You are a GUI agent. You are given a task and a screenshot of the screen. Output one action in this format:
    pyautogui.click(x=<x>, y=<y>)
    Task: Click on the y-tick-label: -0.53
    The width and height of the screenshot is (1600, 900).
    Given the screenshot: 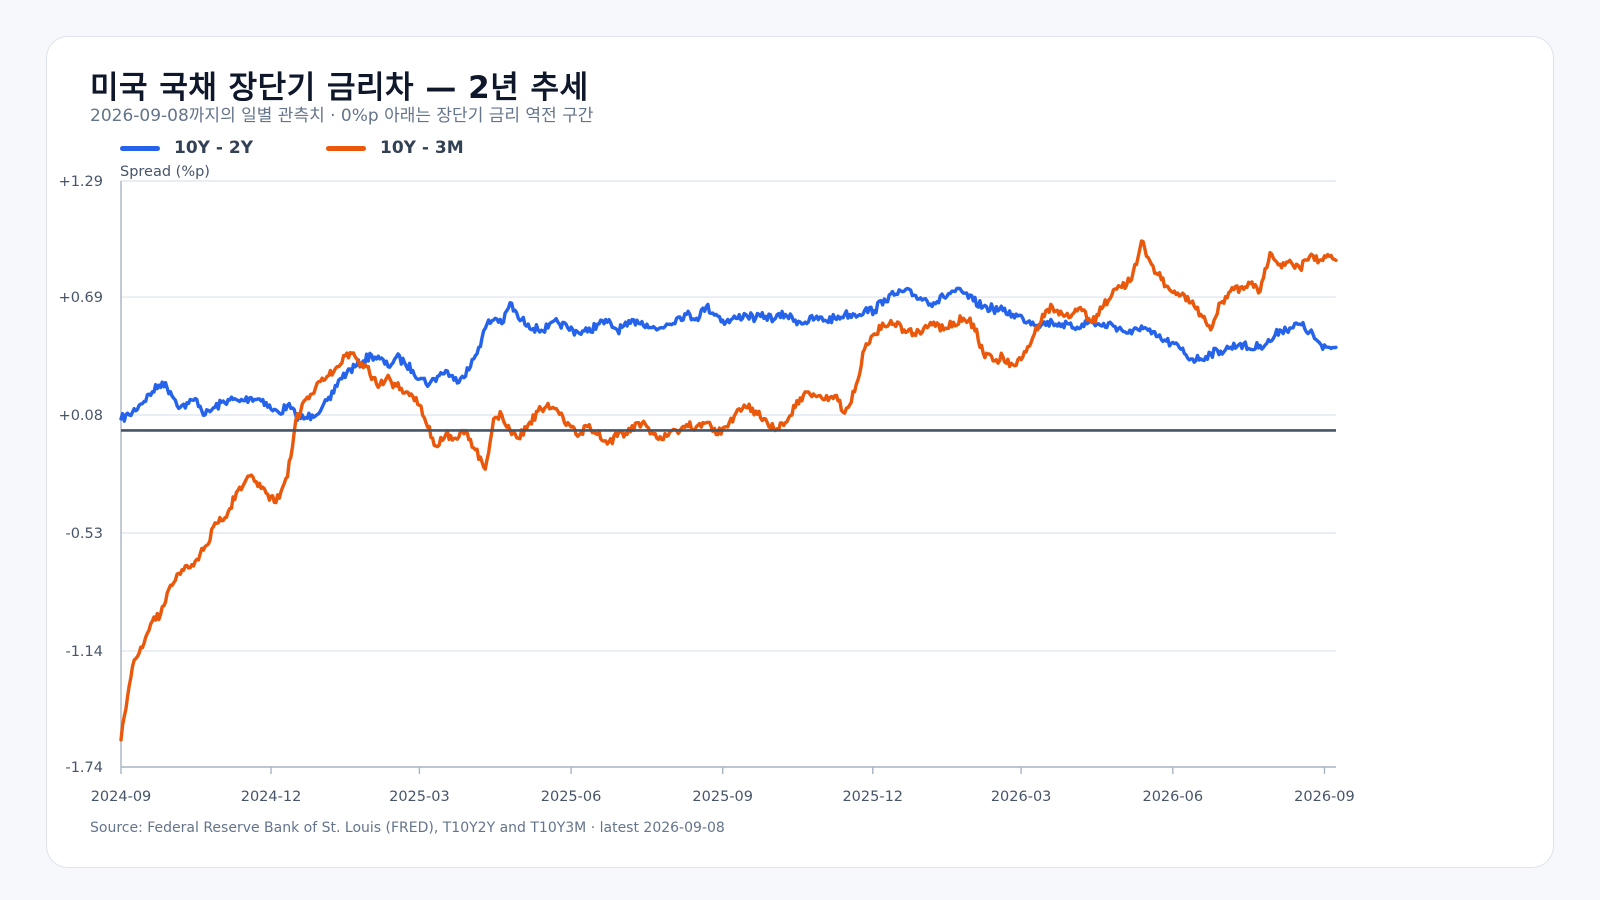 What is the action you would take?
    pyautogui.click(x=84, y=534)
    